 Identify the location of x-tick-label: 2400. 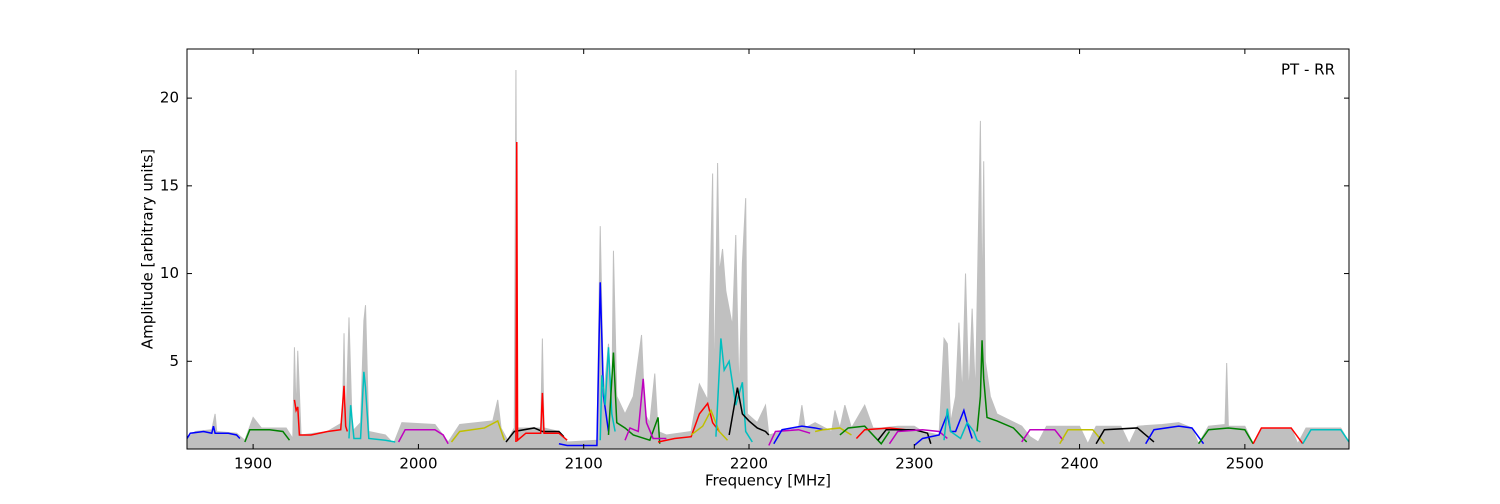
(1079, 464).